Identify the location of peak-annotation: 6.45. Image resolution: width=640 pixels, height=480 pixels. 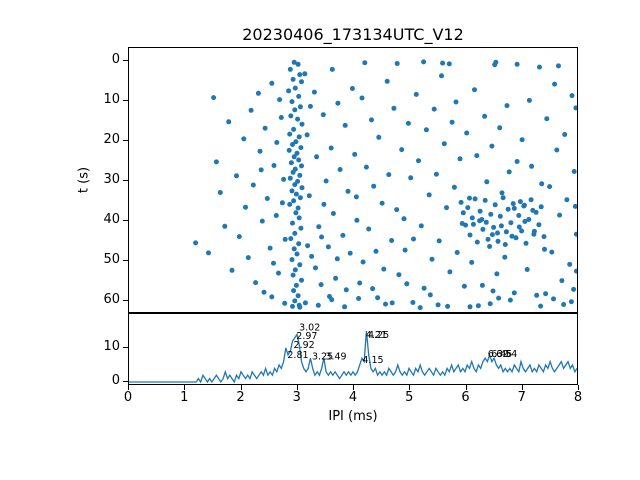
(501, 354).